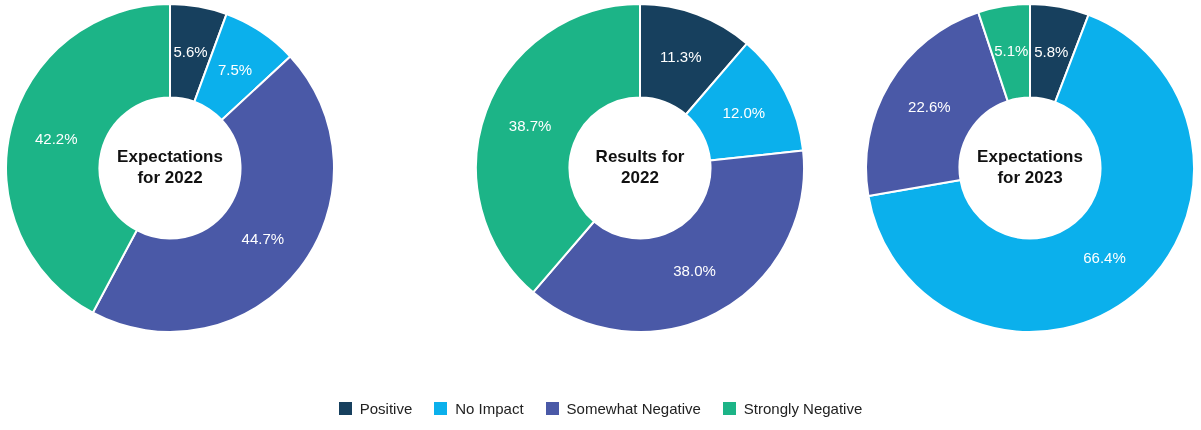  I want to click on data-label: 66.4%, so click(1104, 257).